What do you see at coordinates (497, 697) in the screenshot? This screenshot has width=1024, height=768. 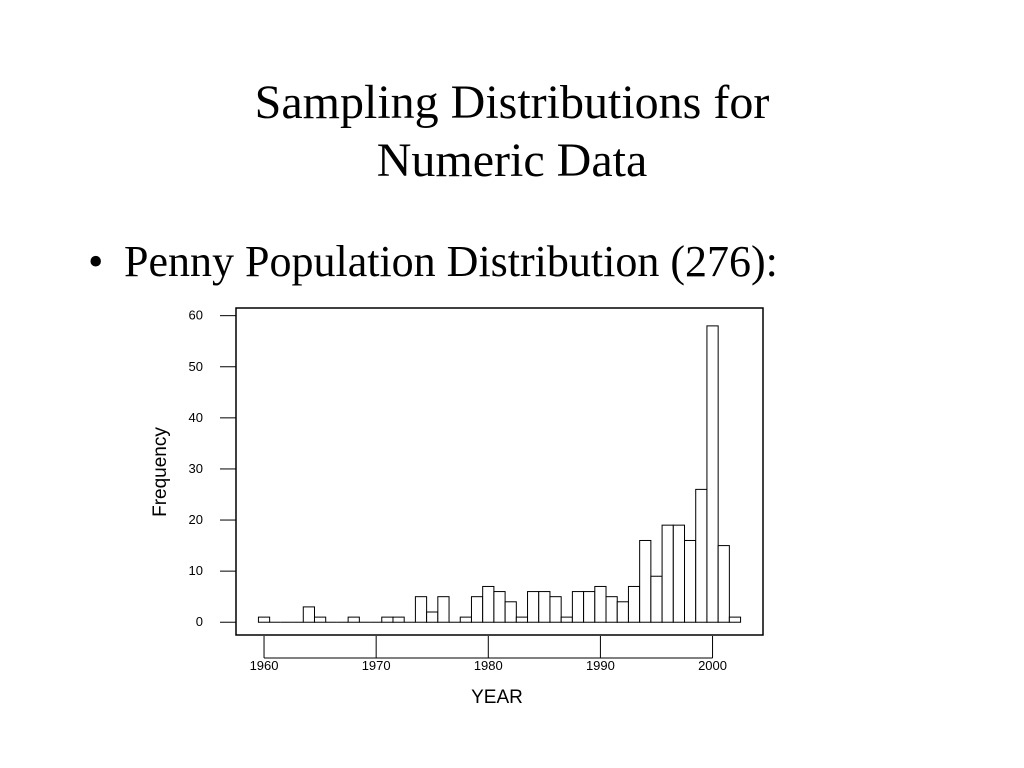 I see `x-axis-label: YEAR` at bounding box center [497, 697].